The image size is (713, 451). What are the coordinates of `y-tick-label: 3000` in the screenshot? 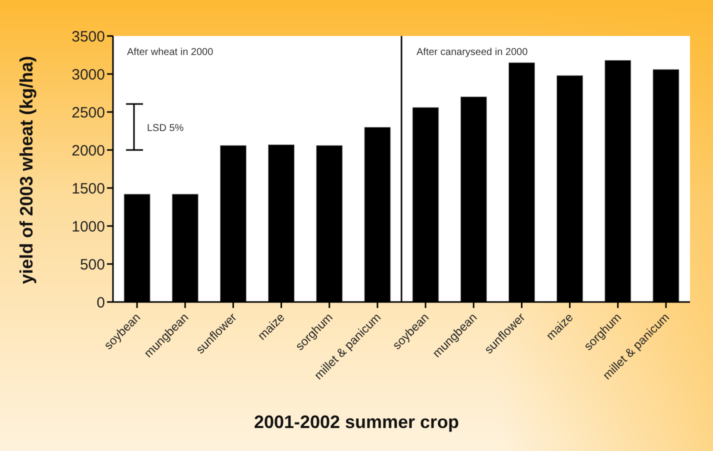 It's located at (88, 75).